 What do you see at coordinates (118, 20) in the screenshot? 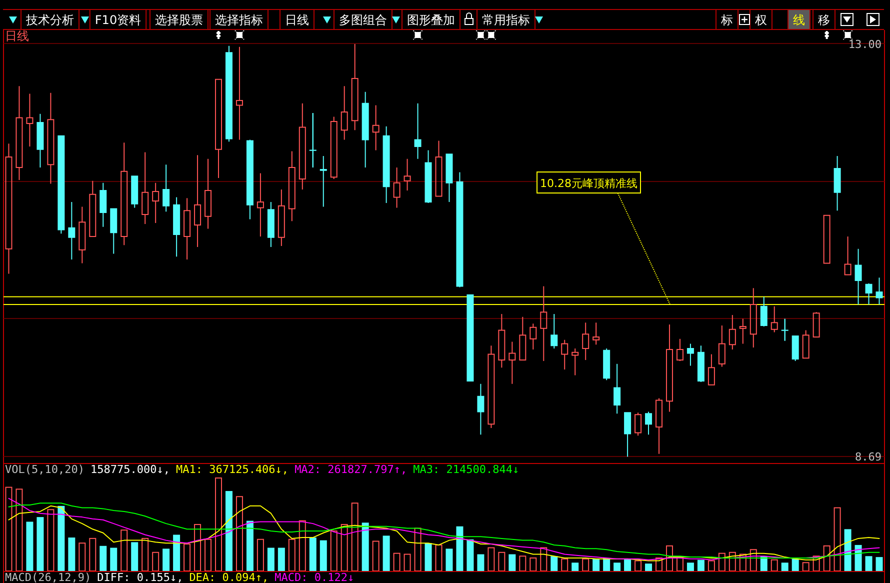
I see `text: F10资料` at bounding box center [118, 20].